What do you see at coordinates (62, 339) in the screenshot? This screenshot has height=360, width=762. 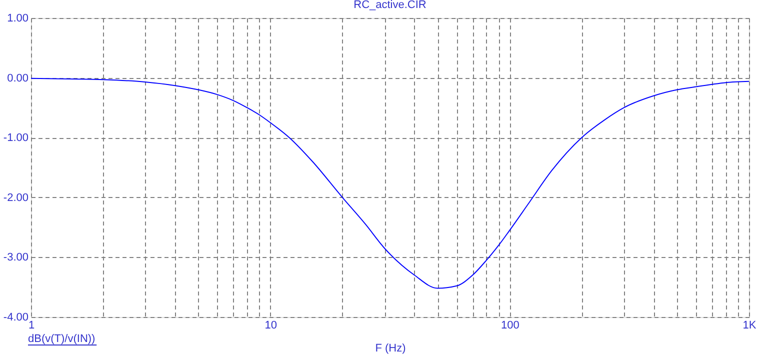 I see `text: dB(v(T)/v(IN))` at bounding box center [62, 339].